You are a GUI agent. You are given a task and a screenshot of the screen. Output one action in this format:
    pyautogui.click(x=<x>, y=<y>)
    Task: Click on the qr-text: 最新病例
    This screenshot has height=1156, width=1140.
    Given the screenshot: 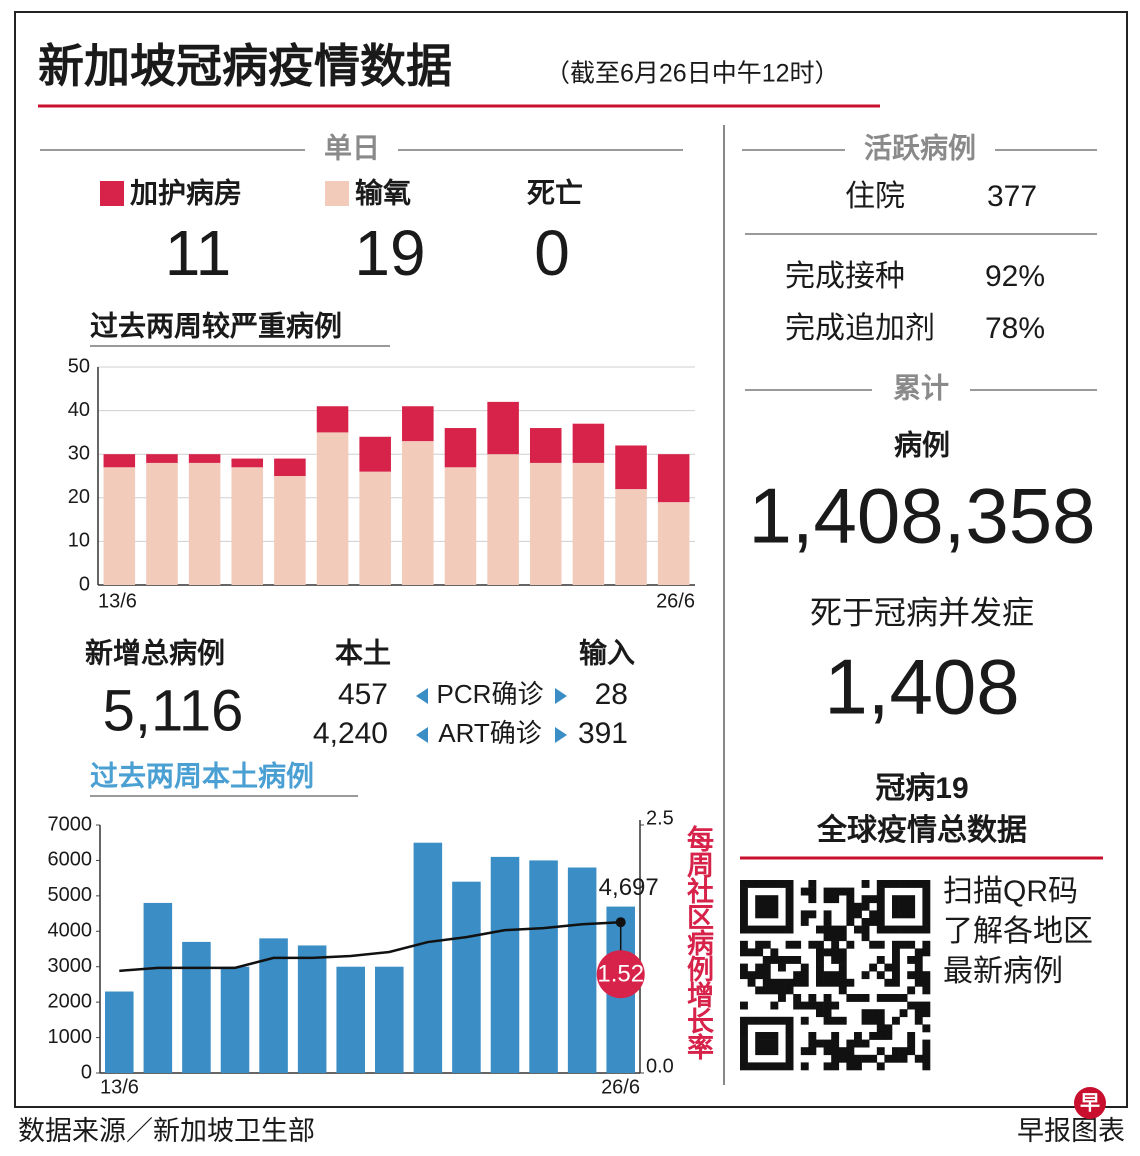 What is the action you would take?
    pyautogui.click(x=1003, y=971)
    